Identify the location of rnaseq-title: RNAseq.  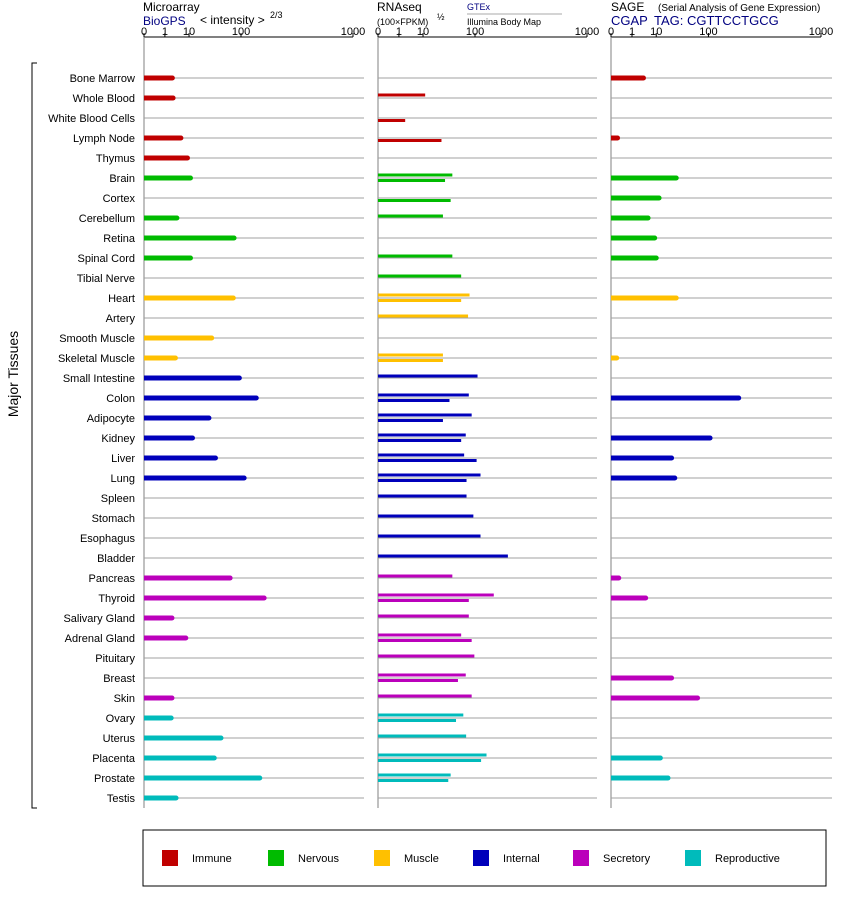
(399, 7).